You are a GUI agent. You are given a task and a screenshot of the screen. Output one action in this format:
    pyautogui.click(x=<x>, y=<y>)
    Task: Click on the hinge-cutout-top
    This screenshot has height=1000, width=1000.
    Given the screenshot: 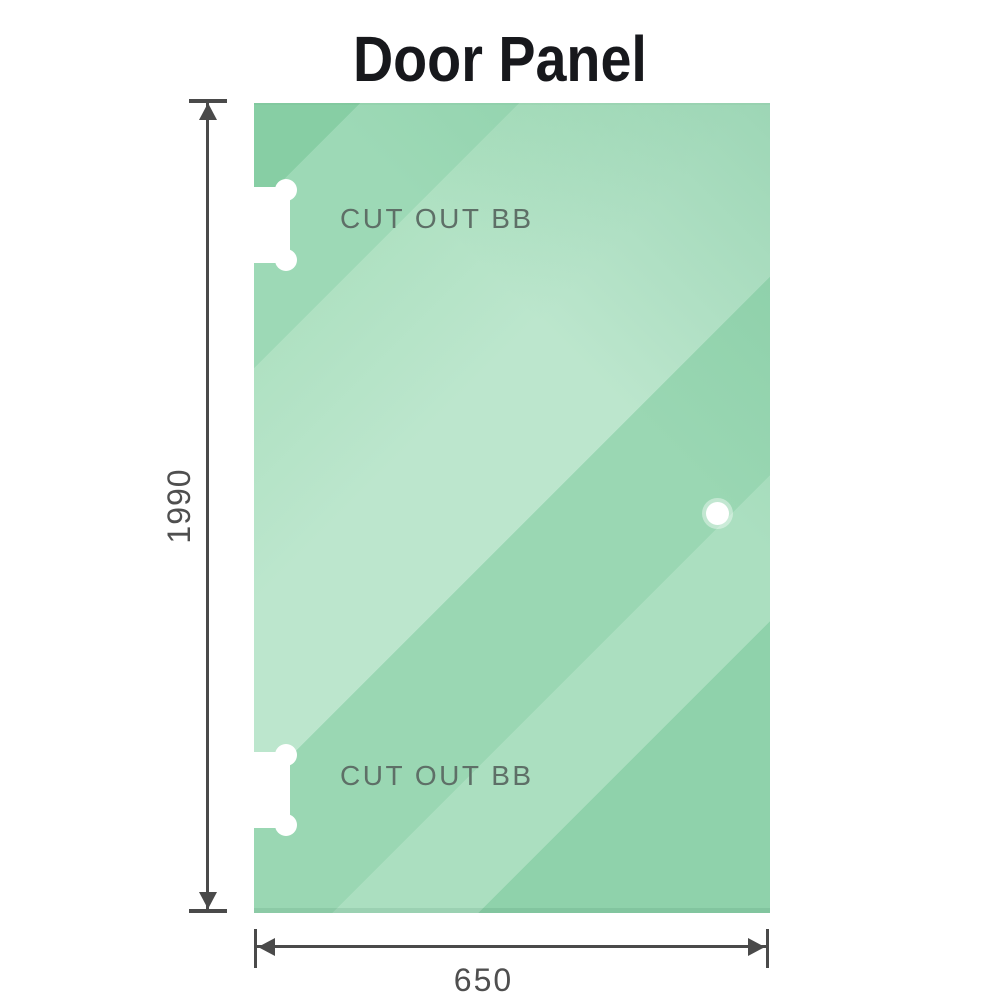 What is the action you would take?
    pyautogui.click(x=276, y=225)
    